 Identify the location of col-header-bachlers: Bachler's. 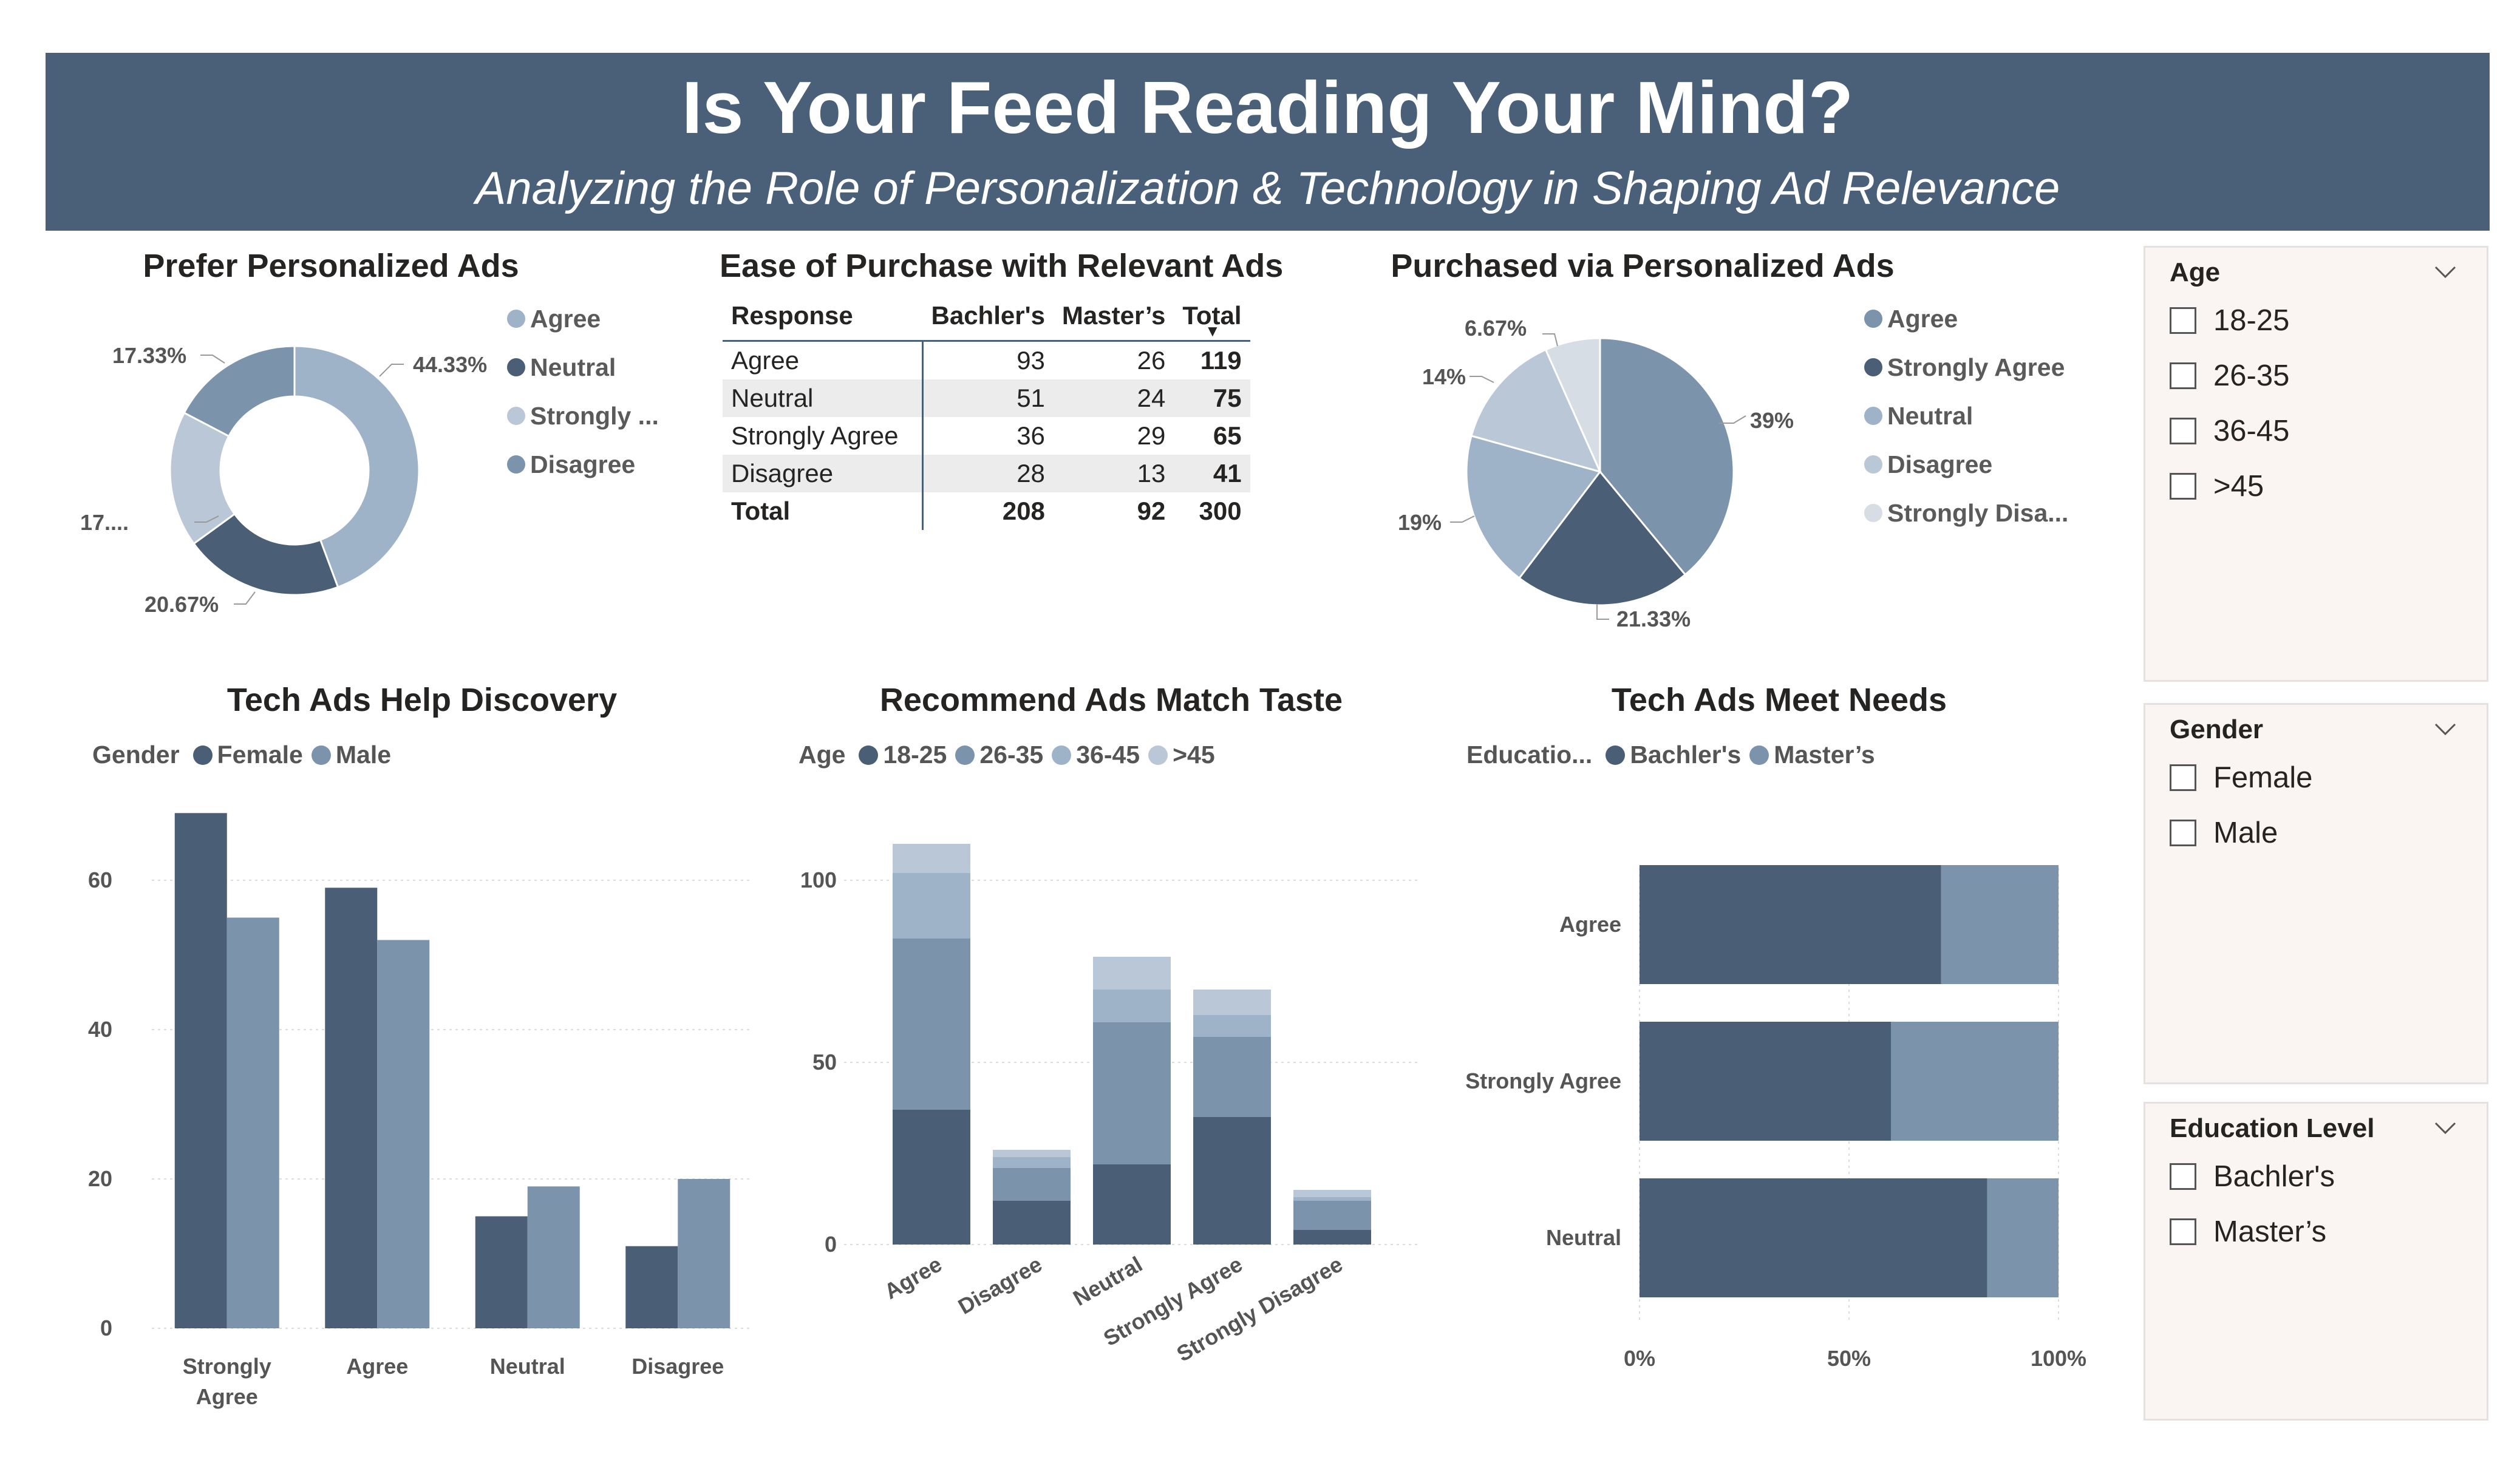
(988, 316).